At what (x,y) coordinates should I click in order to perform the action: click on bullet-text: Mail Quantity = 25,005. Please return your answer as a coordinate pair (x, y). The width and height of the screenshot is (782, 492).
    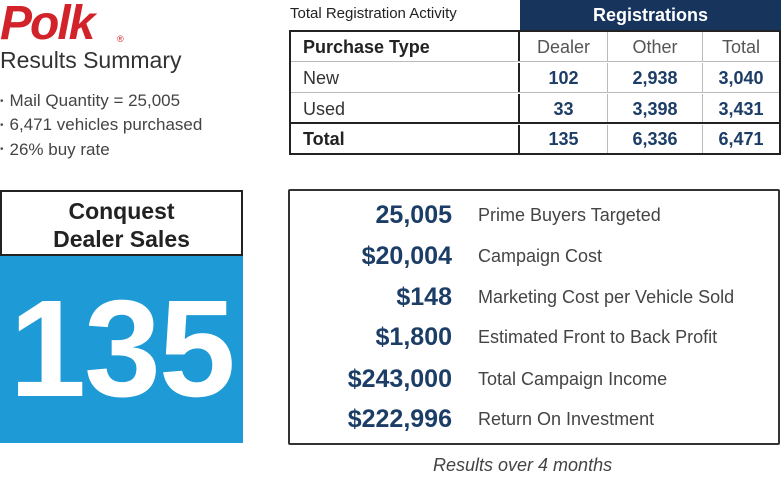
    Looking at the image, I should click on (95, 100).